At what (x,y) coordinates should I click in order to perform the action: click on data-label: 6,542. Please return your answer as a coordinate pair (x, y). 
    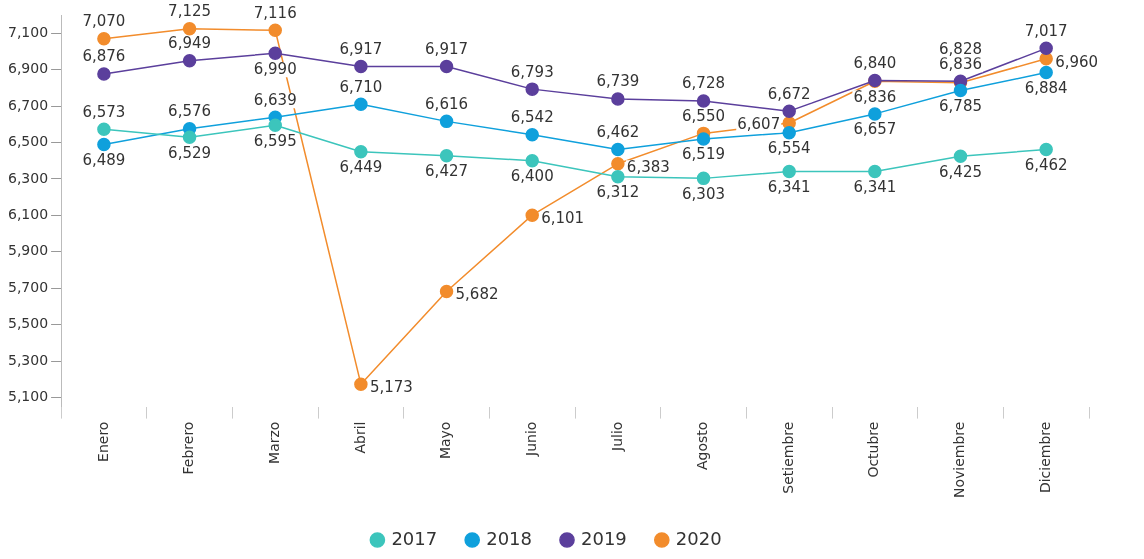
    Looking at the image, I should click on (532, 117).